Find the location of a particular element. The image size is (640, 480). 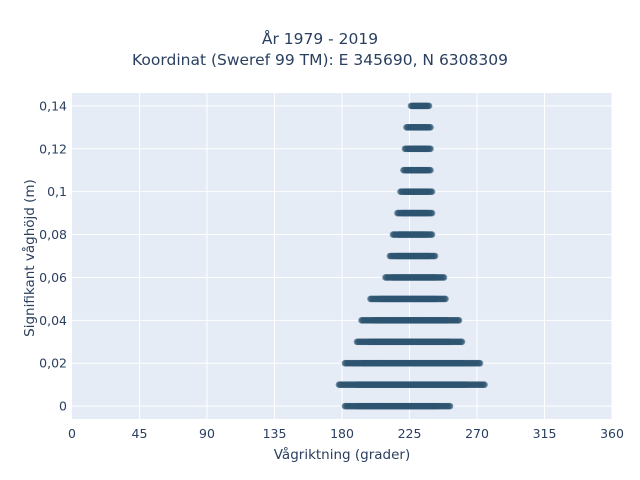

x-axis-title: Vågriktning (grader) is located at coordinates (342, 455).